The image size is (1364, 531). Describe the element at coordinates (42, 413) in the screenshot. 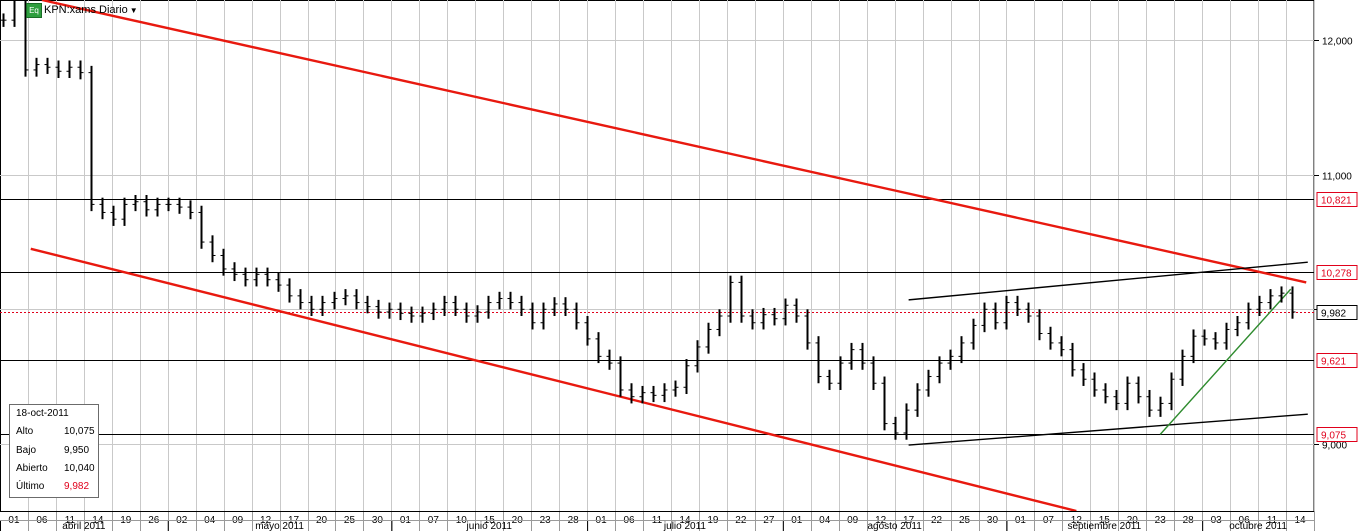

I see `info-date: 18-oct-2011` at that location.